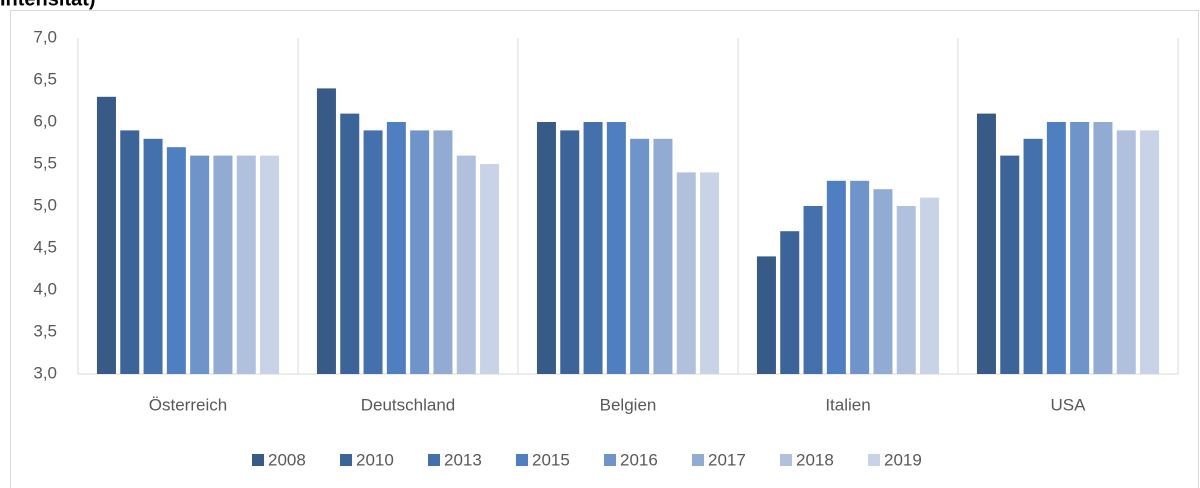  Describe the element at coordinates (903, 459) in the screenshot. I see `legend-label: 2019` at that location.